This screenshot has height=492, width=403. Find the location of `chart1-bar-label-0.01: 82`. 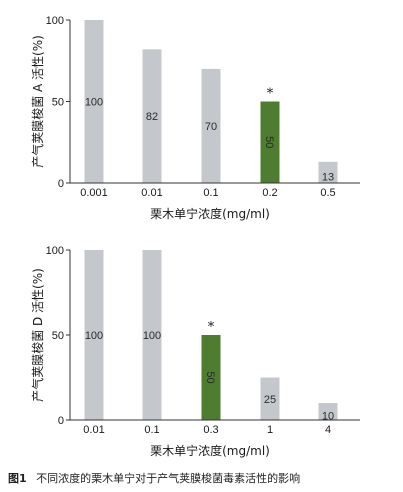

chart1-bar-label-0.01: 82 is located at coordinates (152, 117).